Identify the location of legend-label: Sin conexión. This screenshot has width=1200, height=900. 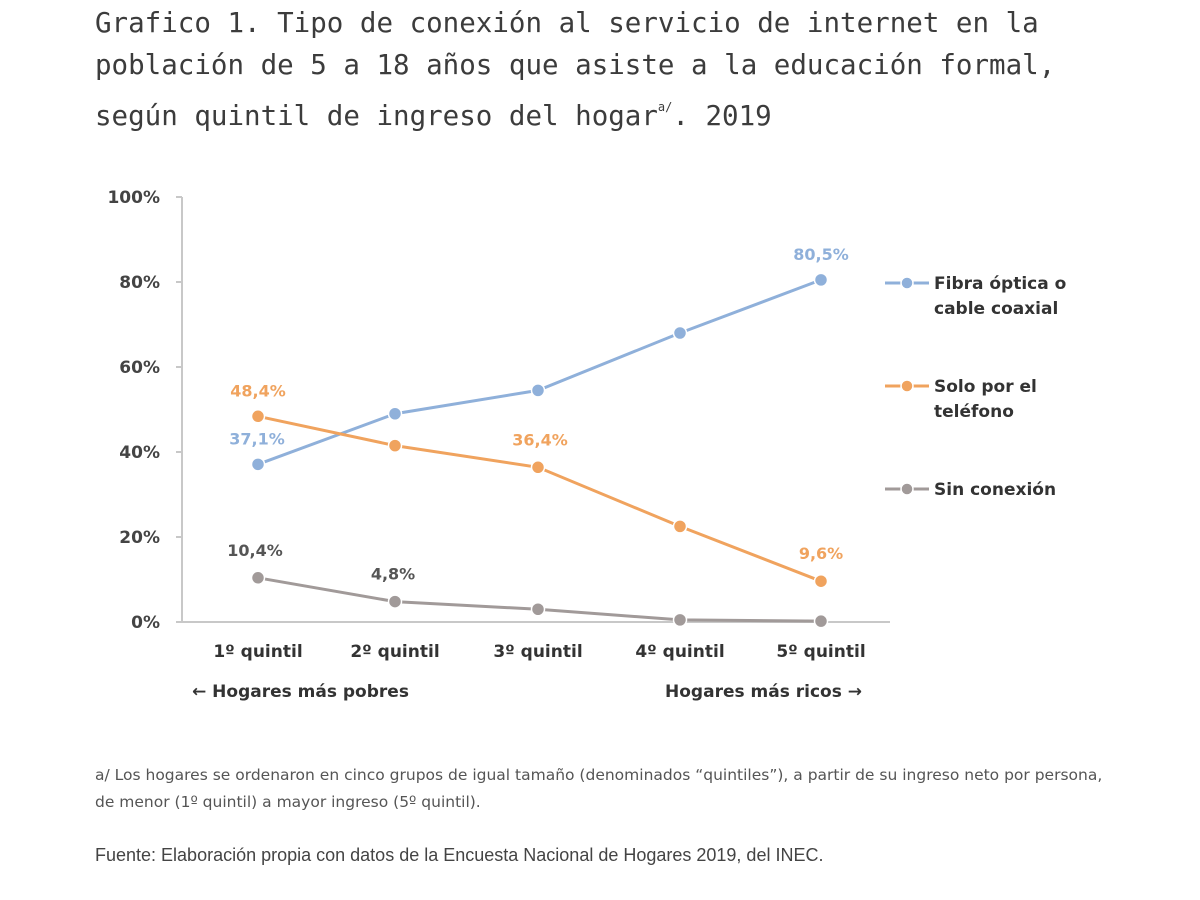
(995, 490).